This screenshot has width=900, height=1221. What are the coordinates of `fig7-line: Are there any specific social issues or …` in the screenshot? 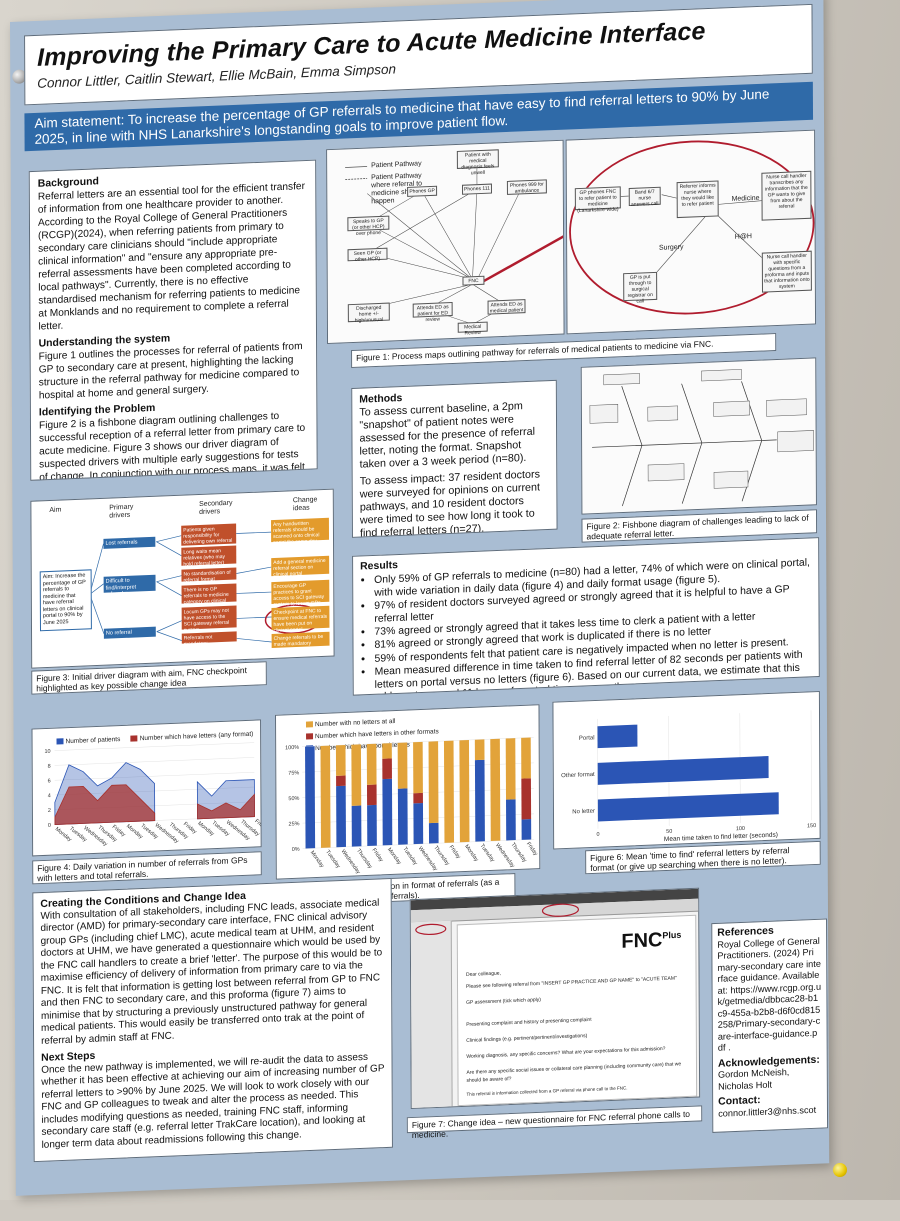 It's located at (576, 1072).